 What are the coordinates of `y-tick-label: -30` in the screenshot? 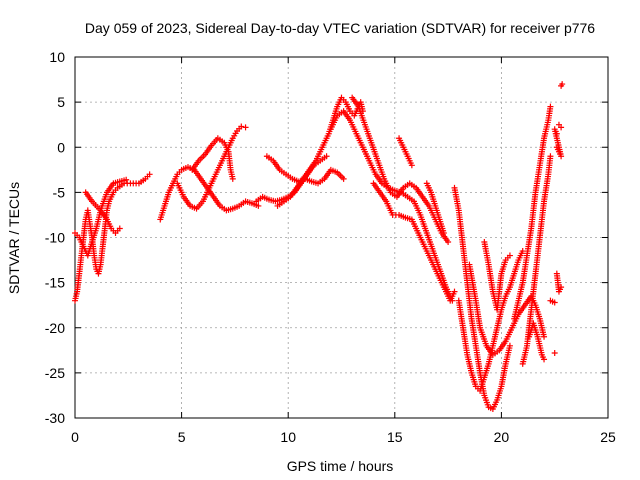 It's located at (55, 418).